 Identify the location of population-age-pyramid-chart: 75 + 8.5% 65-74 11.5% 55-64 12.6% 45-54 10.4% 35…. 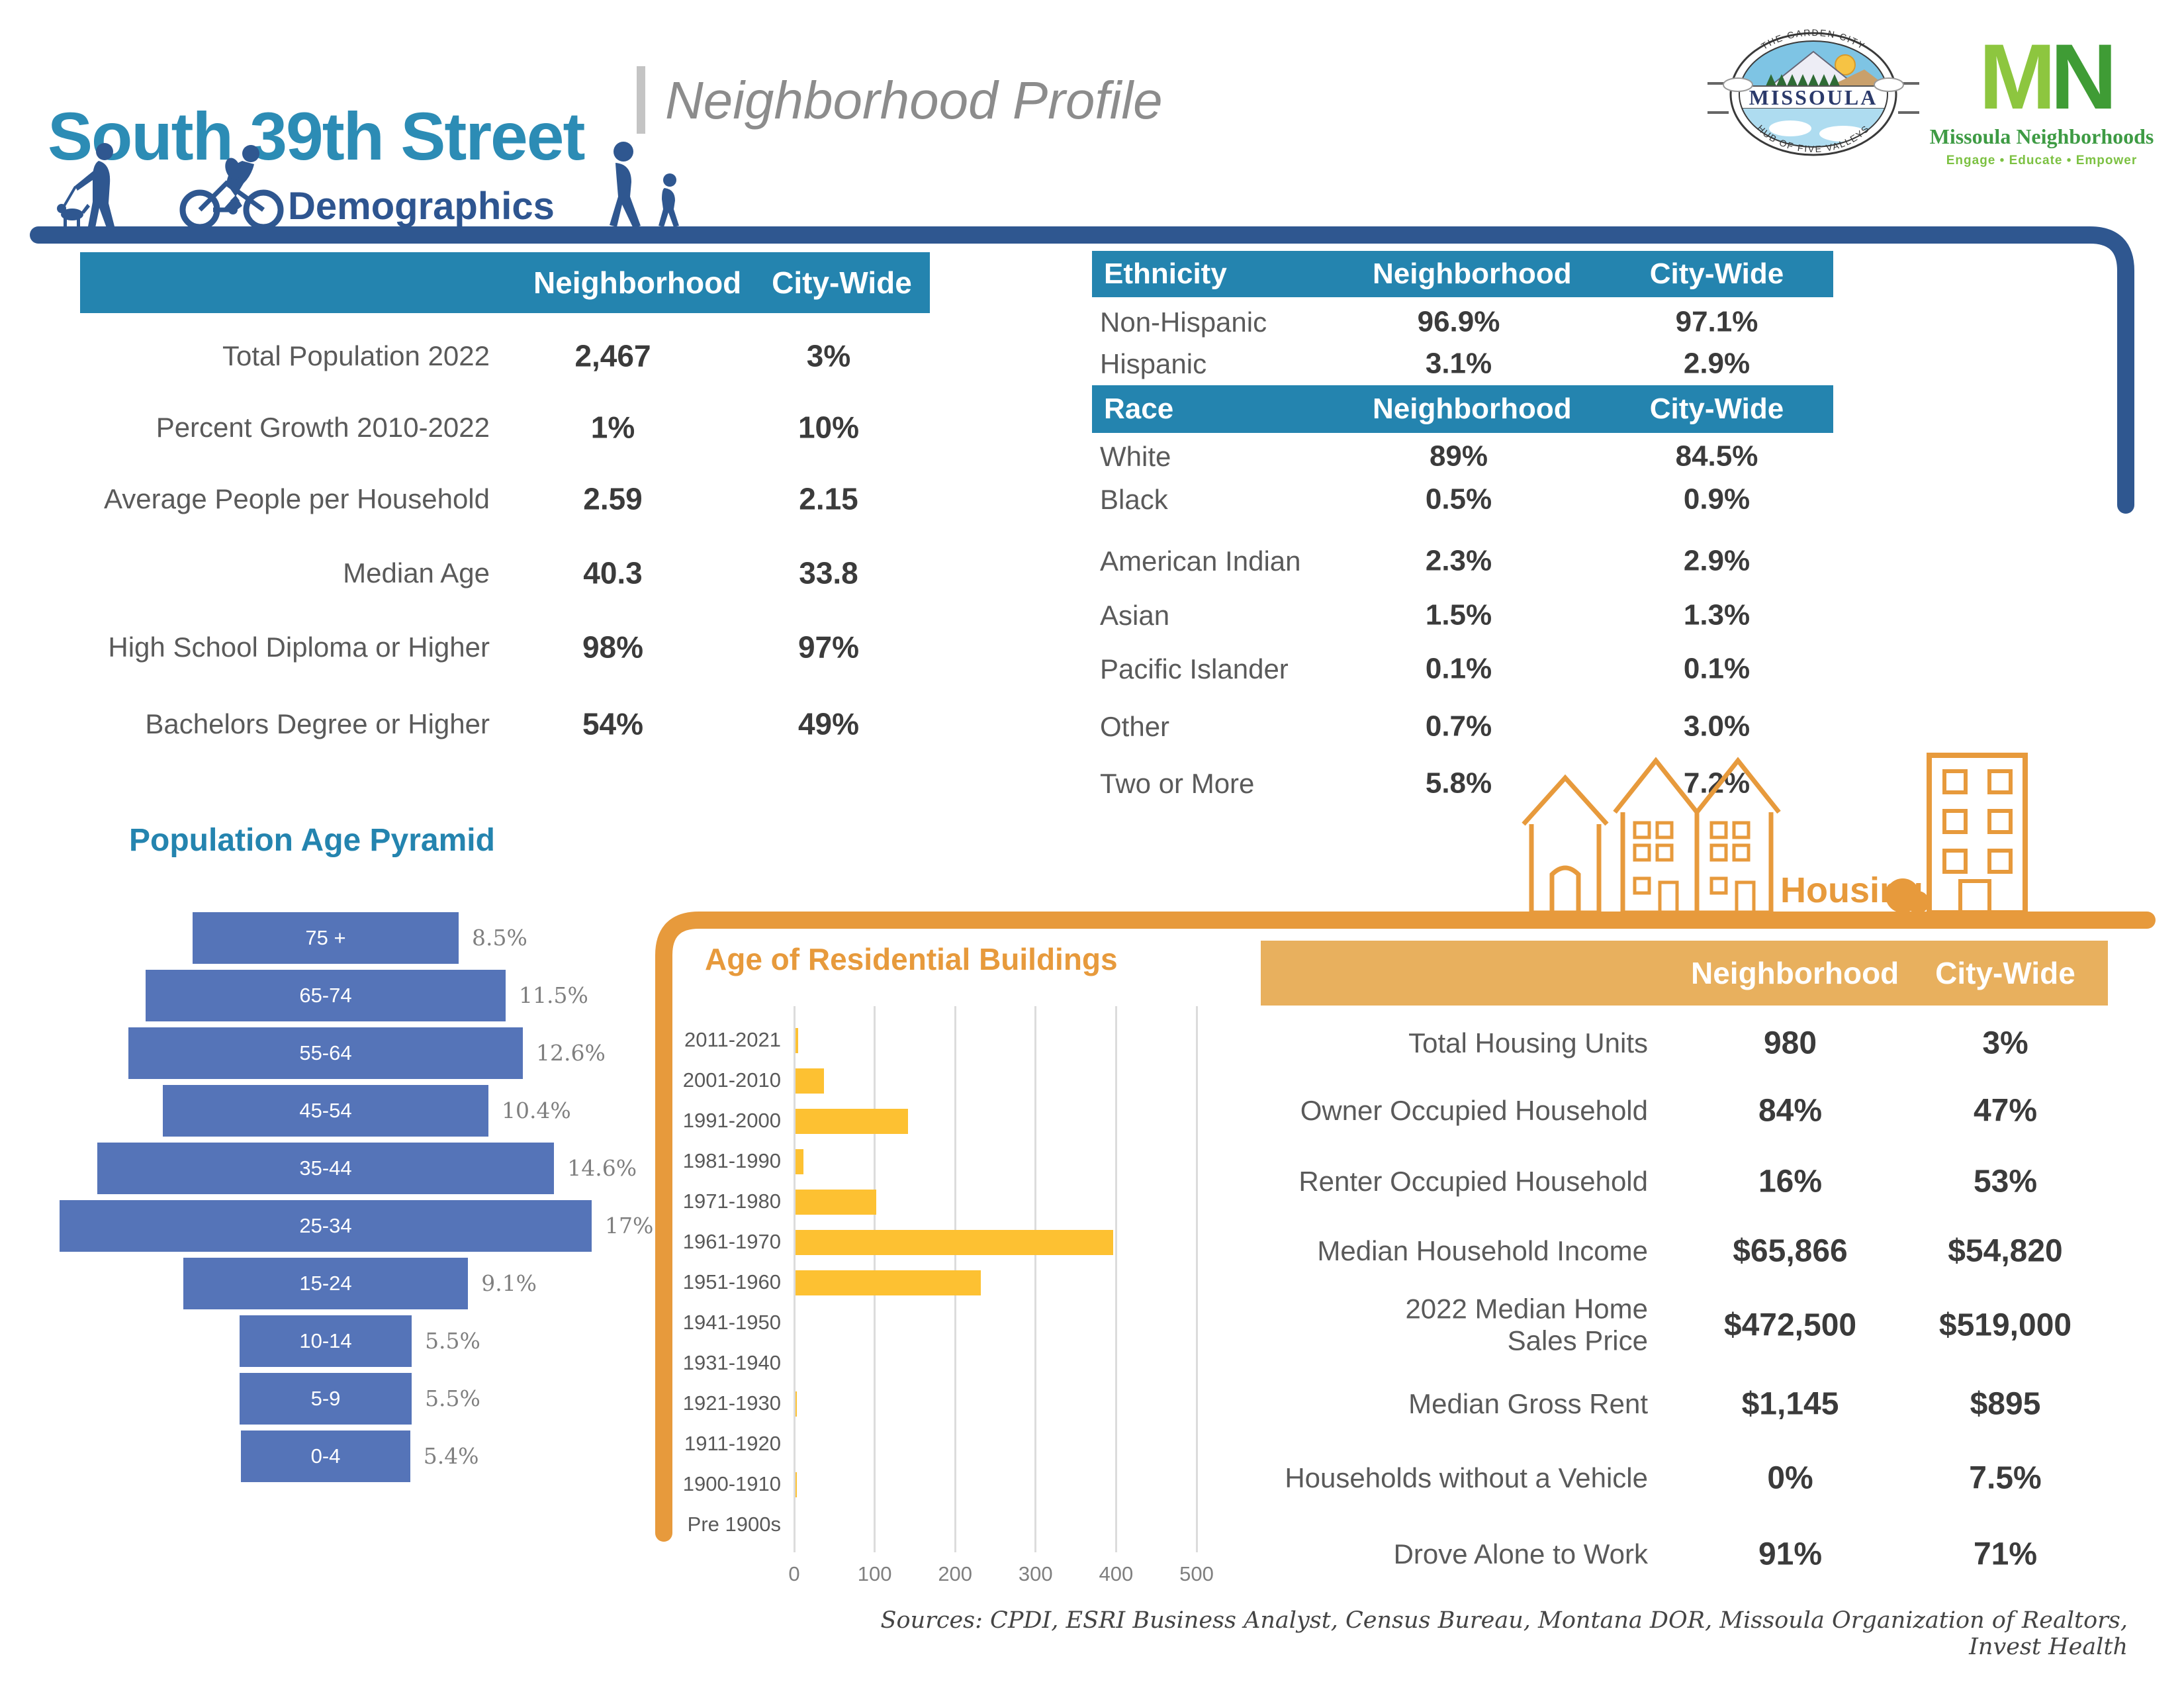
(374, 1203).